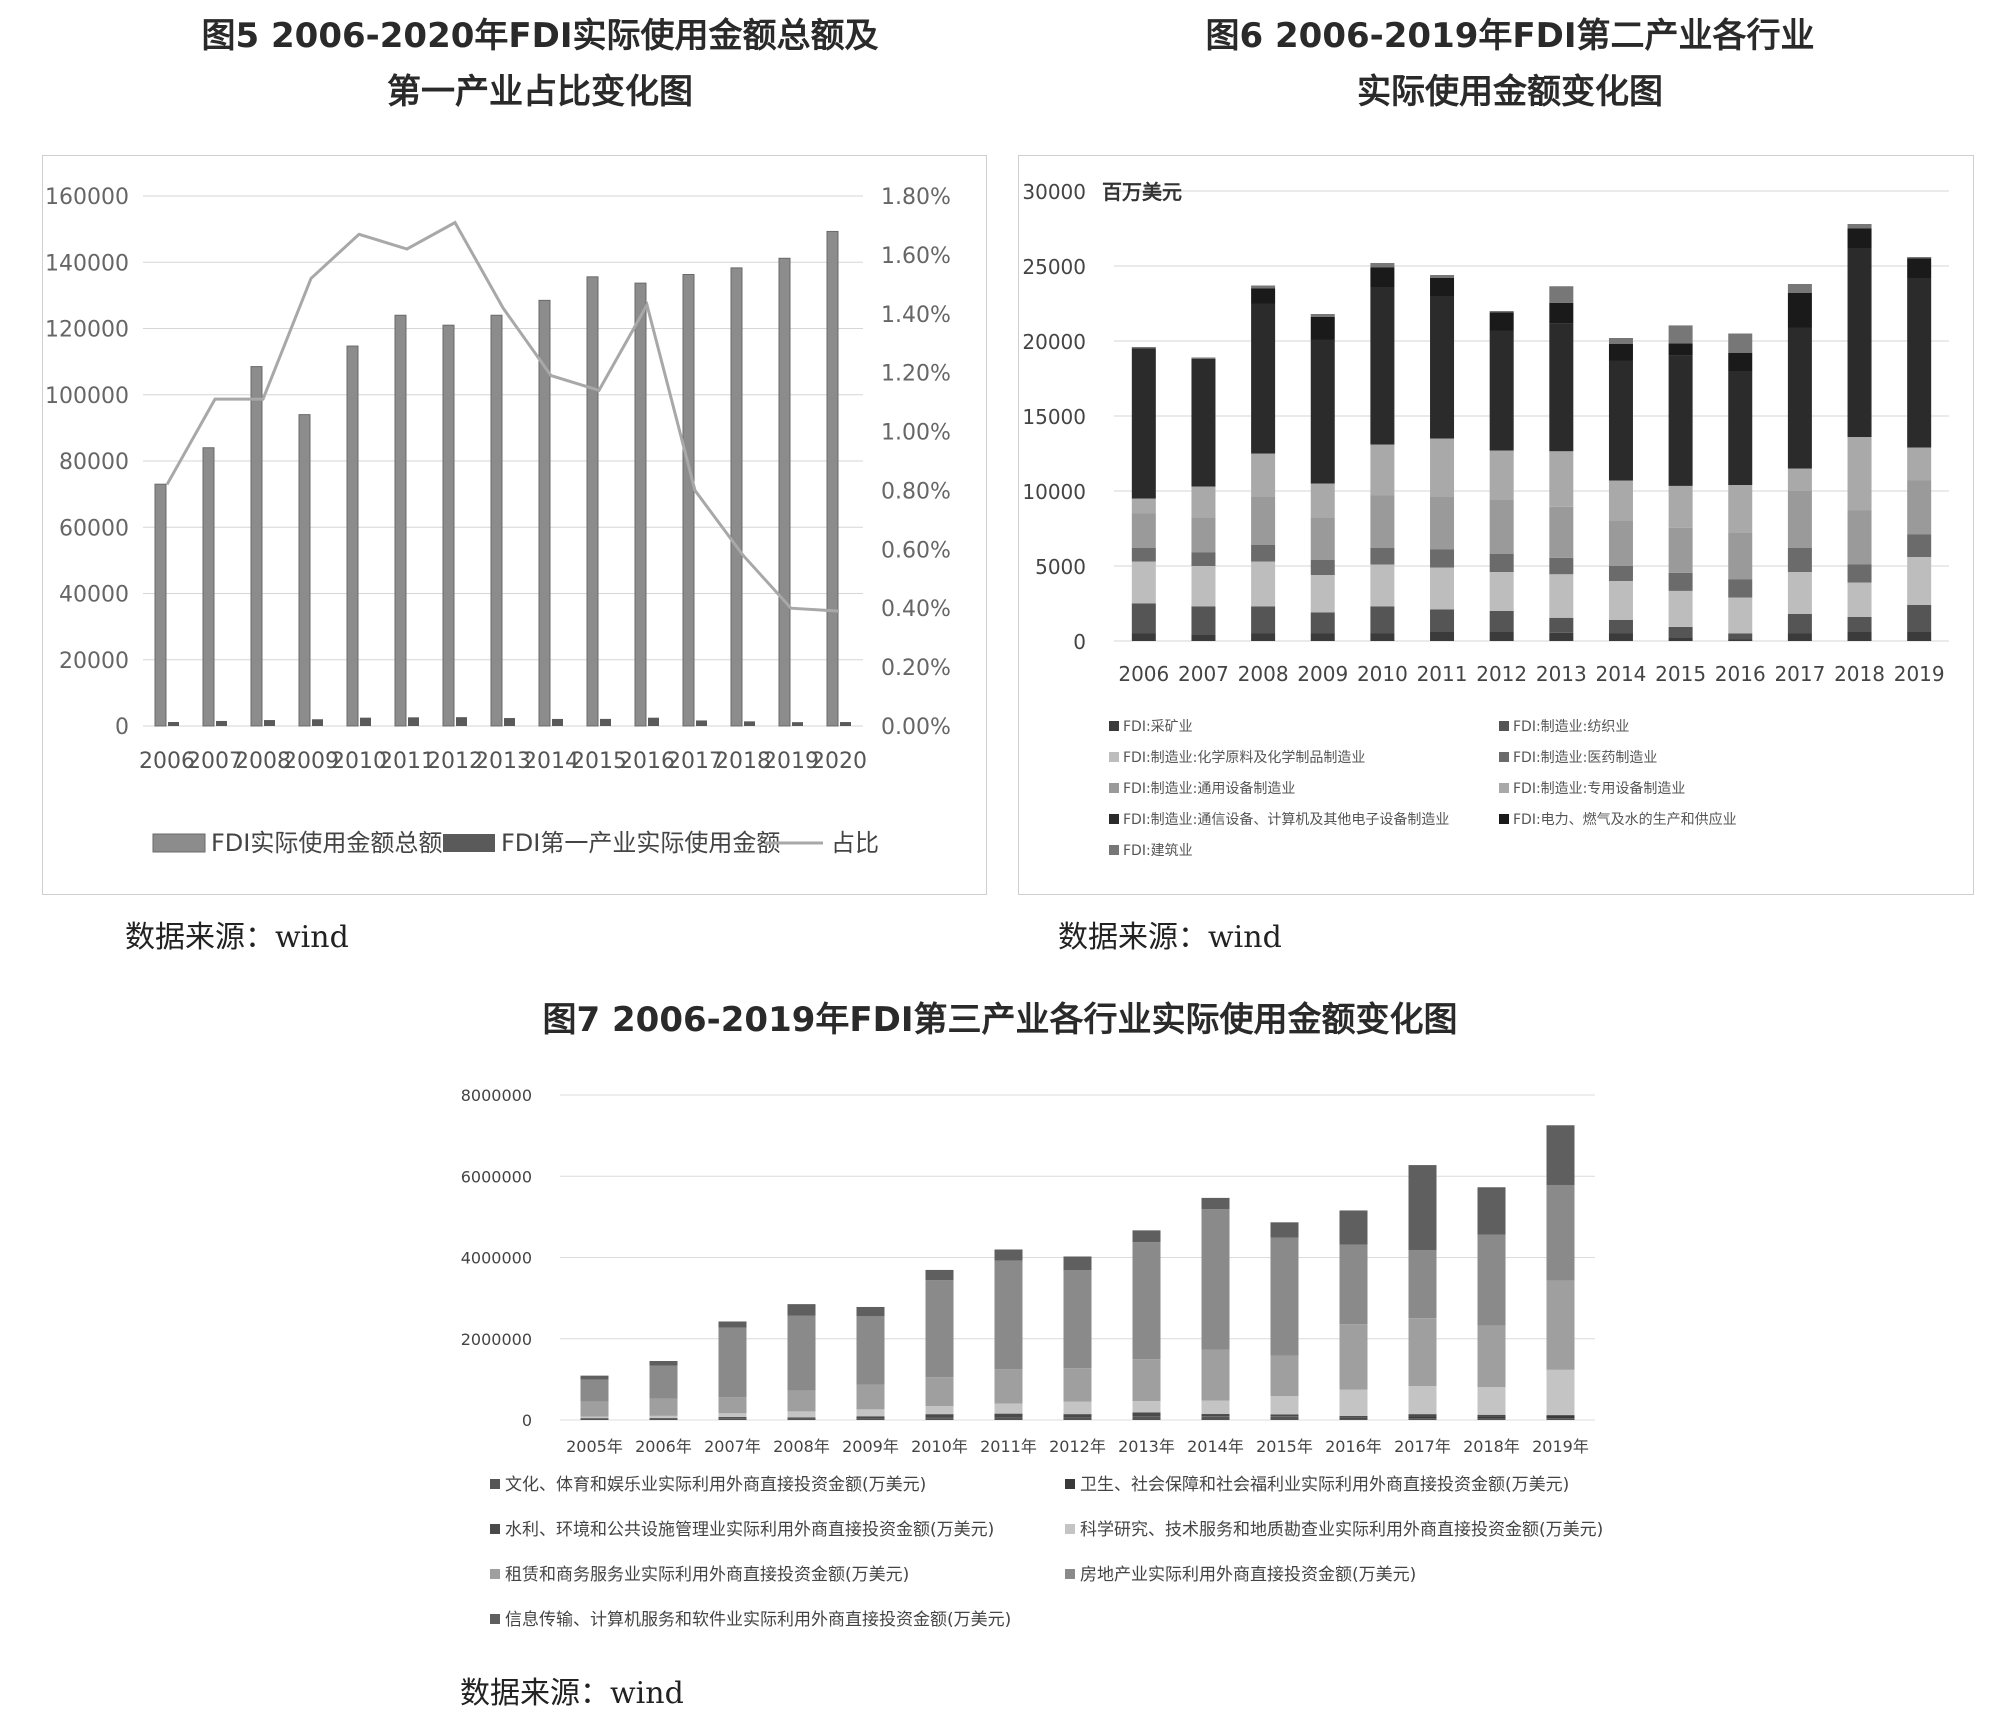 This screenshot has height=1712, width=1992. What do you see at coordinates (1209, 788) in the screenshot?
I see `legend-label: FDI:制造业:通用设备制造业` at bounding box center [1209, 788].